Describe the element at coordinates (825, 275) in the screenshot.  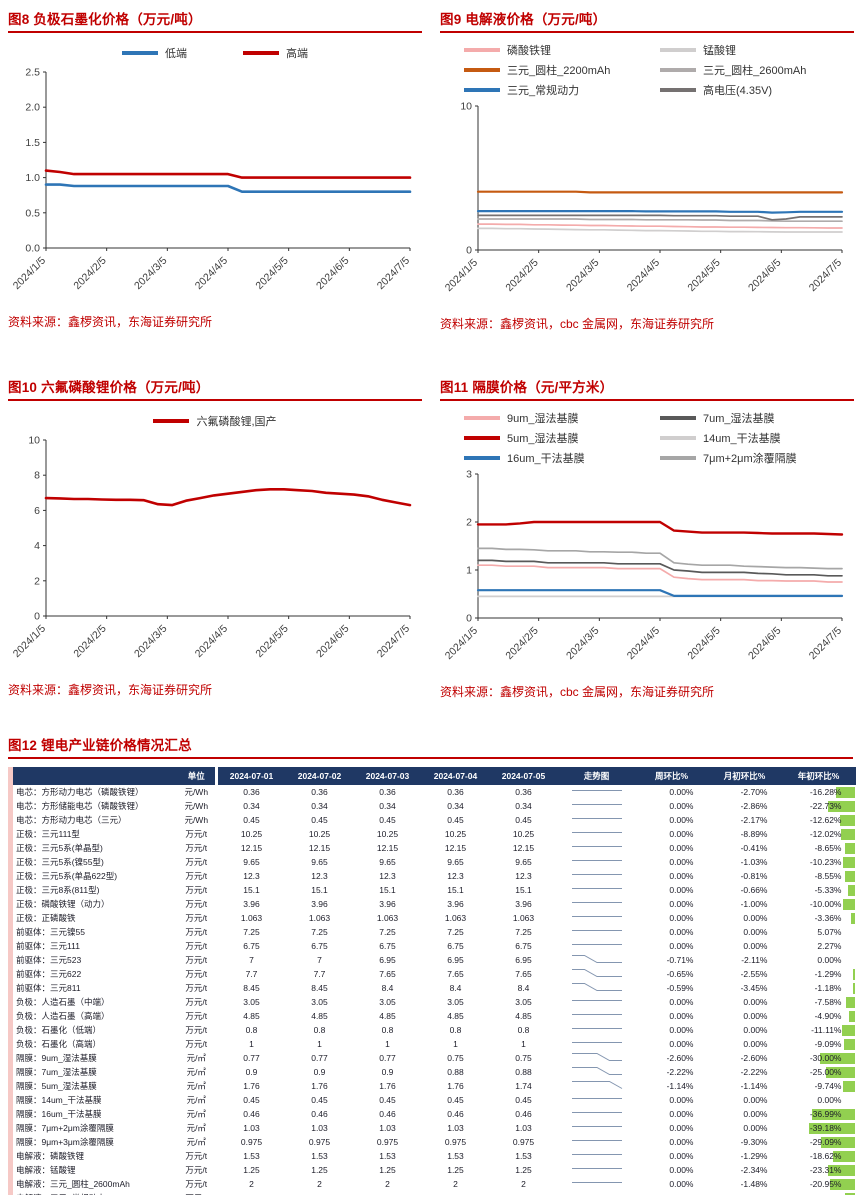
I see `svg-text: 2024/7/5` at that location.